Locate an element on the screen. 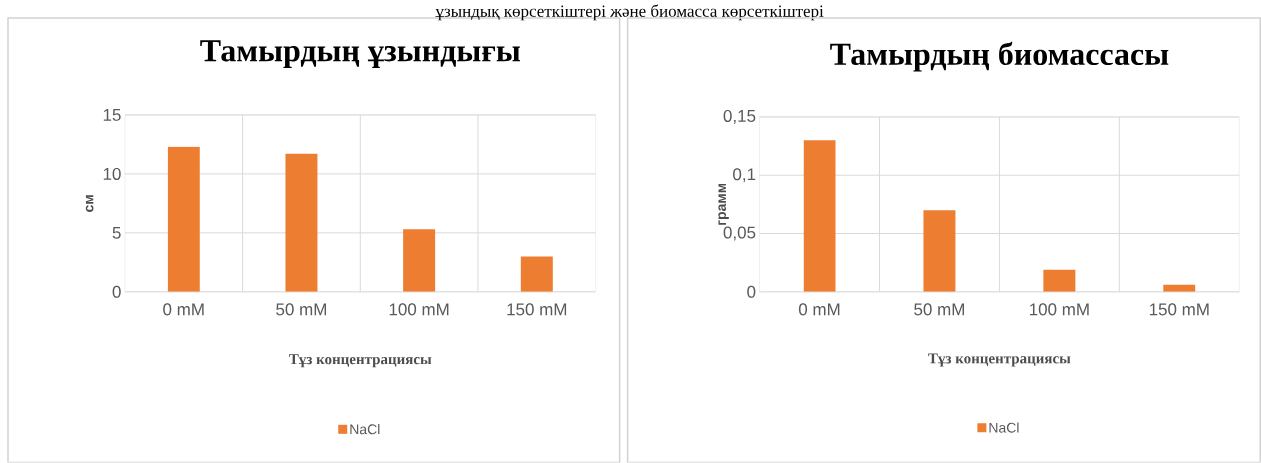 The height and width of the screenshot is (463, 1261). text: ұзындық көрсеткіштері және биомасса көрсеткіштері is located at coordinates (629, 12).